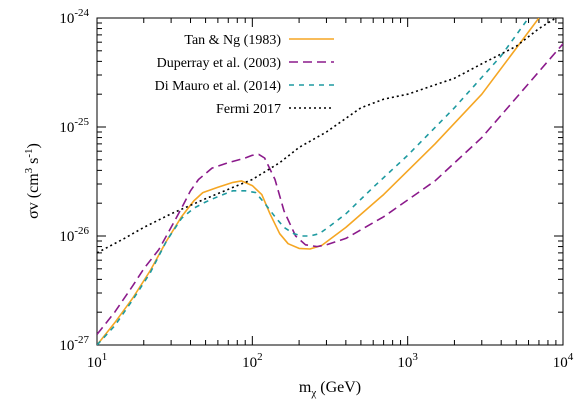 The width and height of the screenshot is (581, 402). What do you see at coordinates (66, 346) in the screenshot?
I see `y-tick-label-base-0: 10` at bounding box center [66, 346].